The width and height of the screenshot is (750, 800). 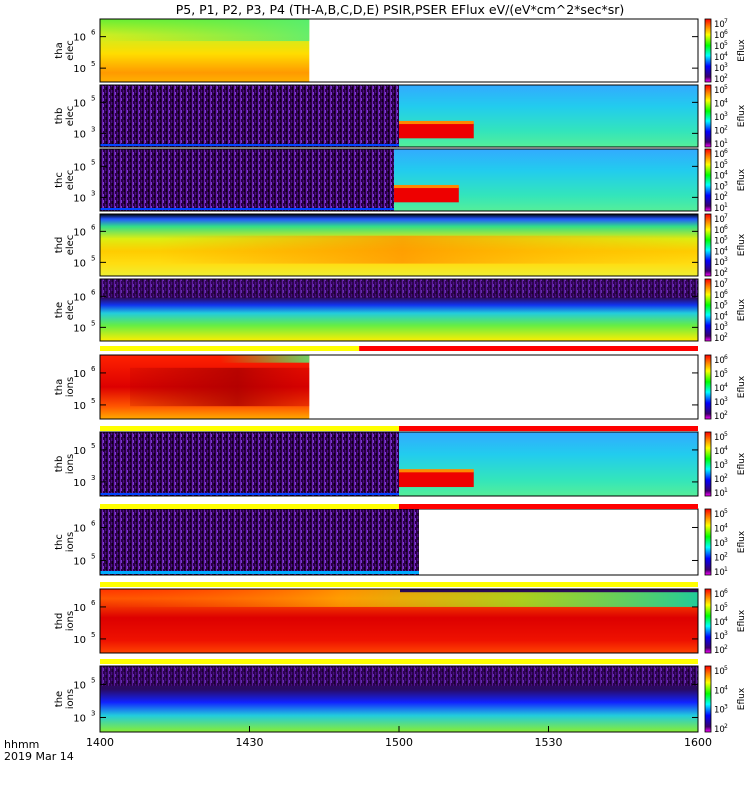 What do you see at coordinates (726, 707) in the screenshot?
I see `the-ions-cbar-exp-2: 3` at bounding box center [726, 707].